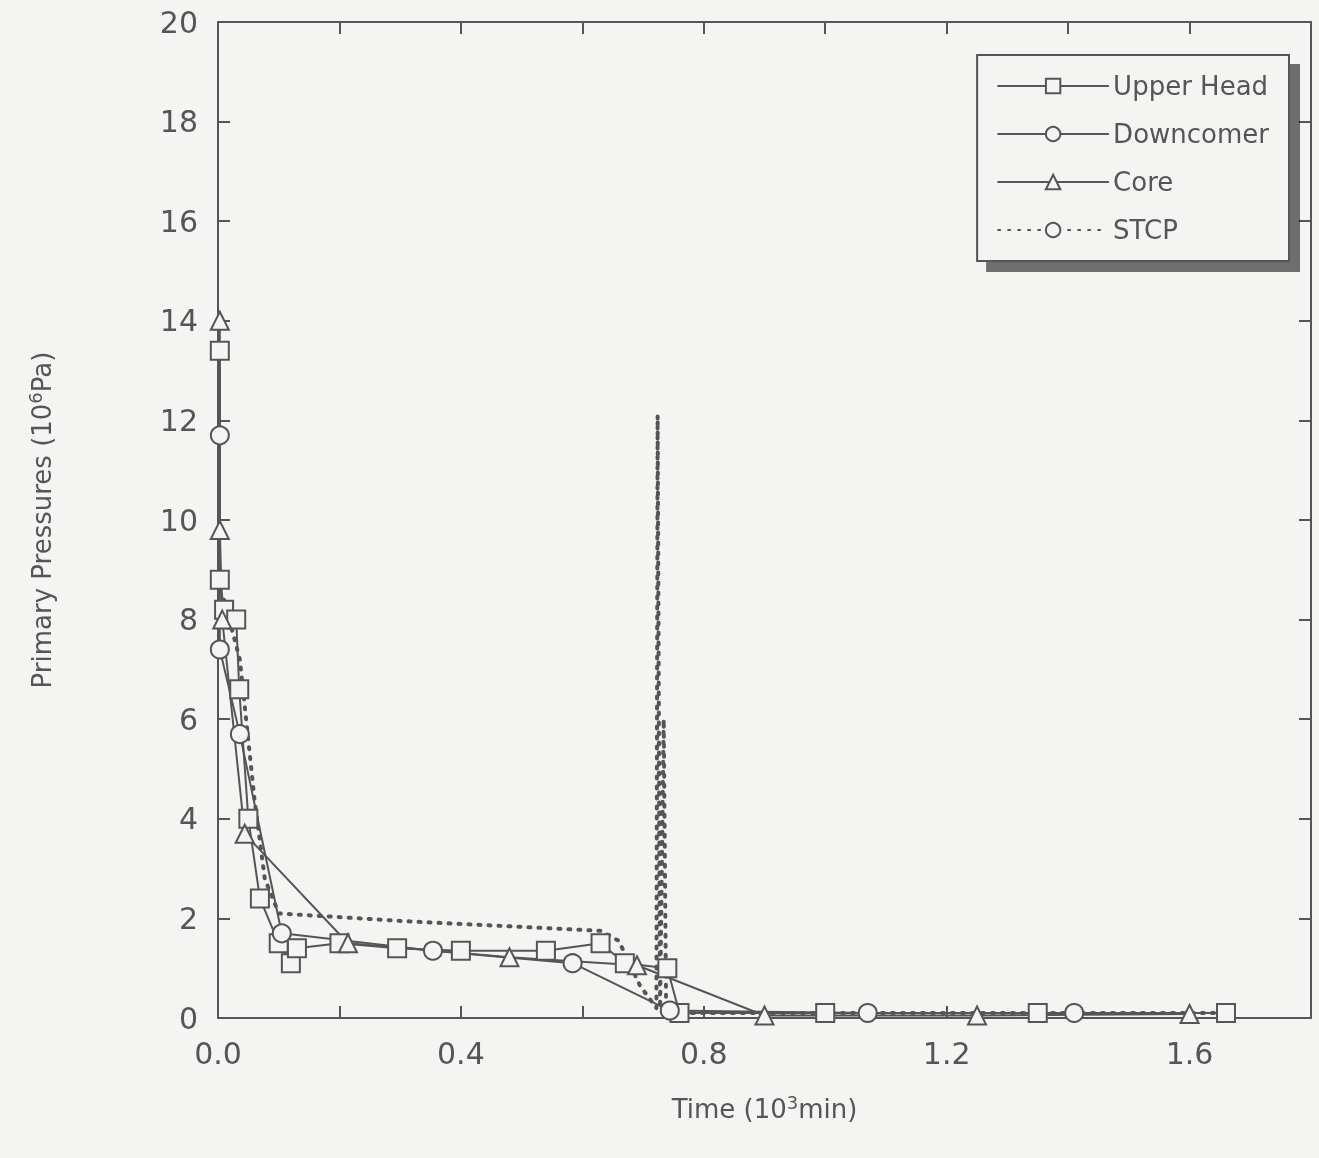 Image resolution: width=1319 pixels, height=1158 pixels. What do you see at coordinates (188, 1018) in the screenshot?
I see `y-tick-label: 0` at bounding box center [188, 1018].